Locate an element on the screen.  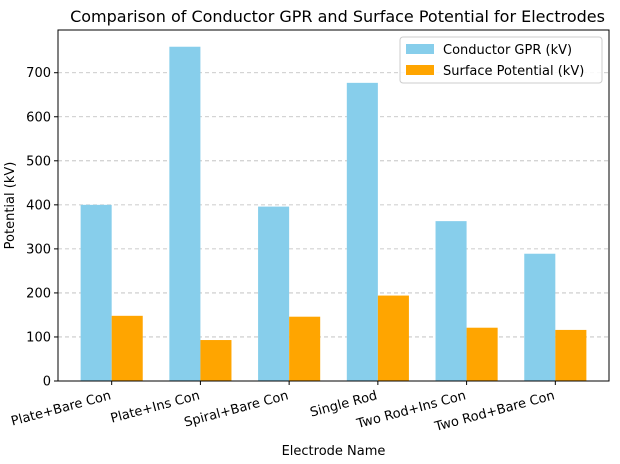
x-axis-label: Electrode Name is located at coordinates (334, 451).